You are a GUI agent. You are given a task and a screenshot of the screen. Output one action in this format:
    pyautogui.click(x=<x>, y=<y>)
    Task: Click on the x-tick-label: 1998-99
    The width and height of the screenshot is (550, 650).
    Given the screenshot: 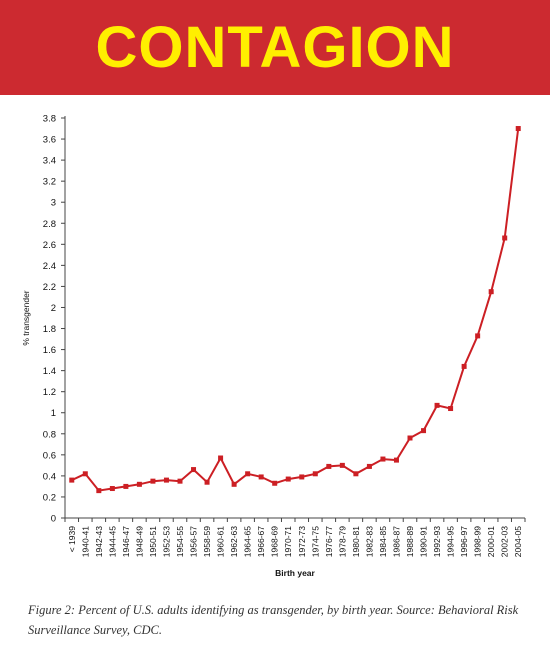 What is the action you would take?
    pyautogui.click(x=478, y=541)
    